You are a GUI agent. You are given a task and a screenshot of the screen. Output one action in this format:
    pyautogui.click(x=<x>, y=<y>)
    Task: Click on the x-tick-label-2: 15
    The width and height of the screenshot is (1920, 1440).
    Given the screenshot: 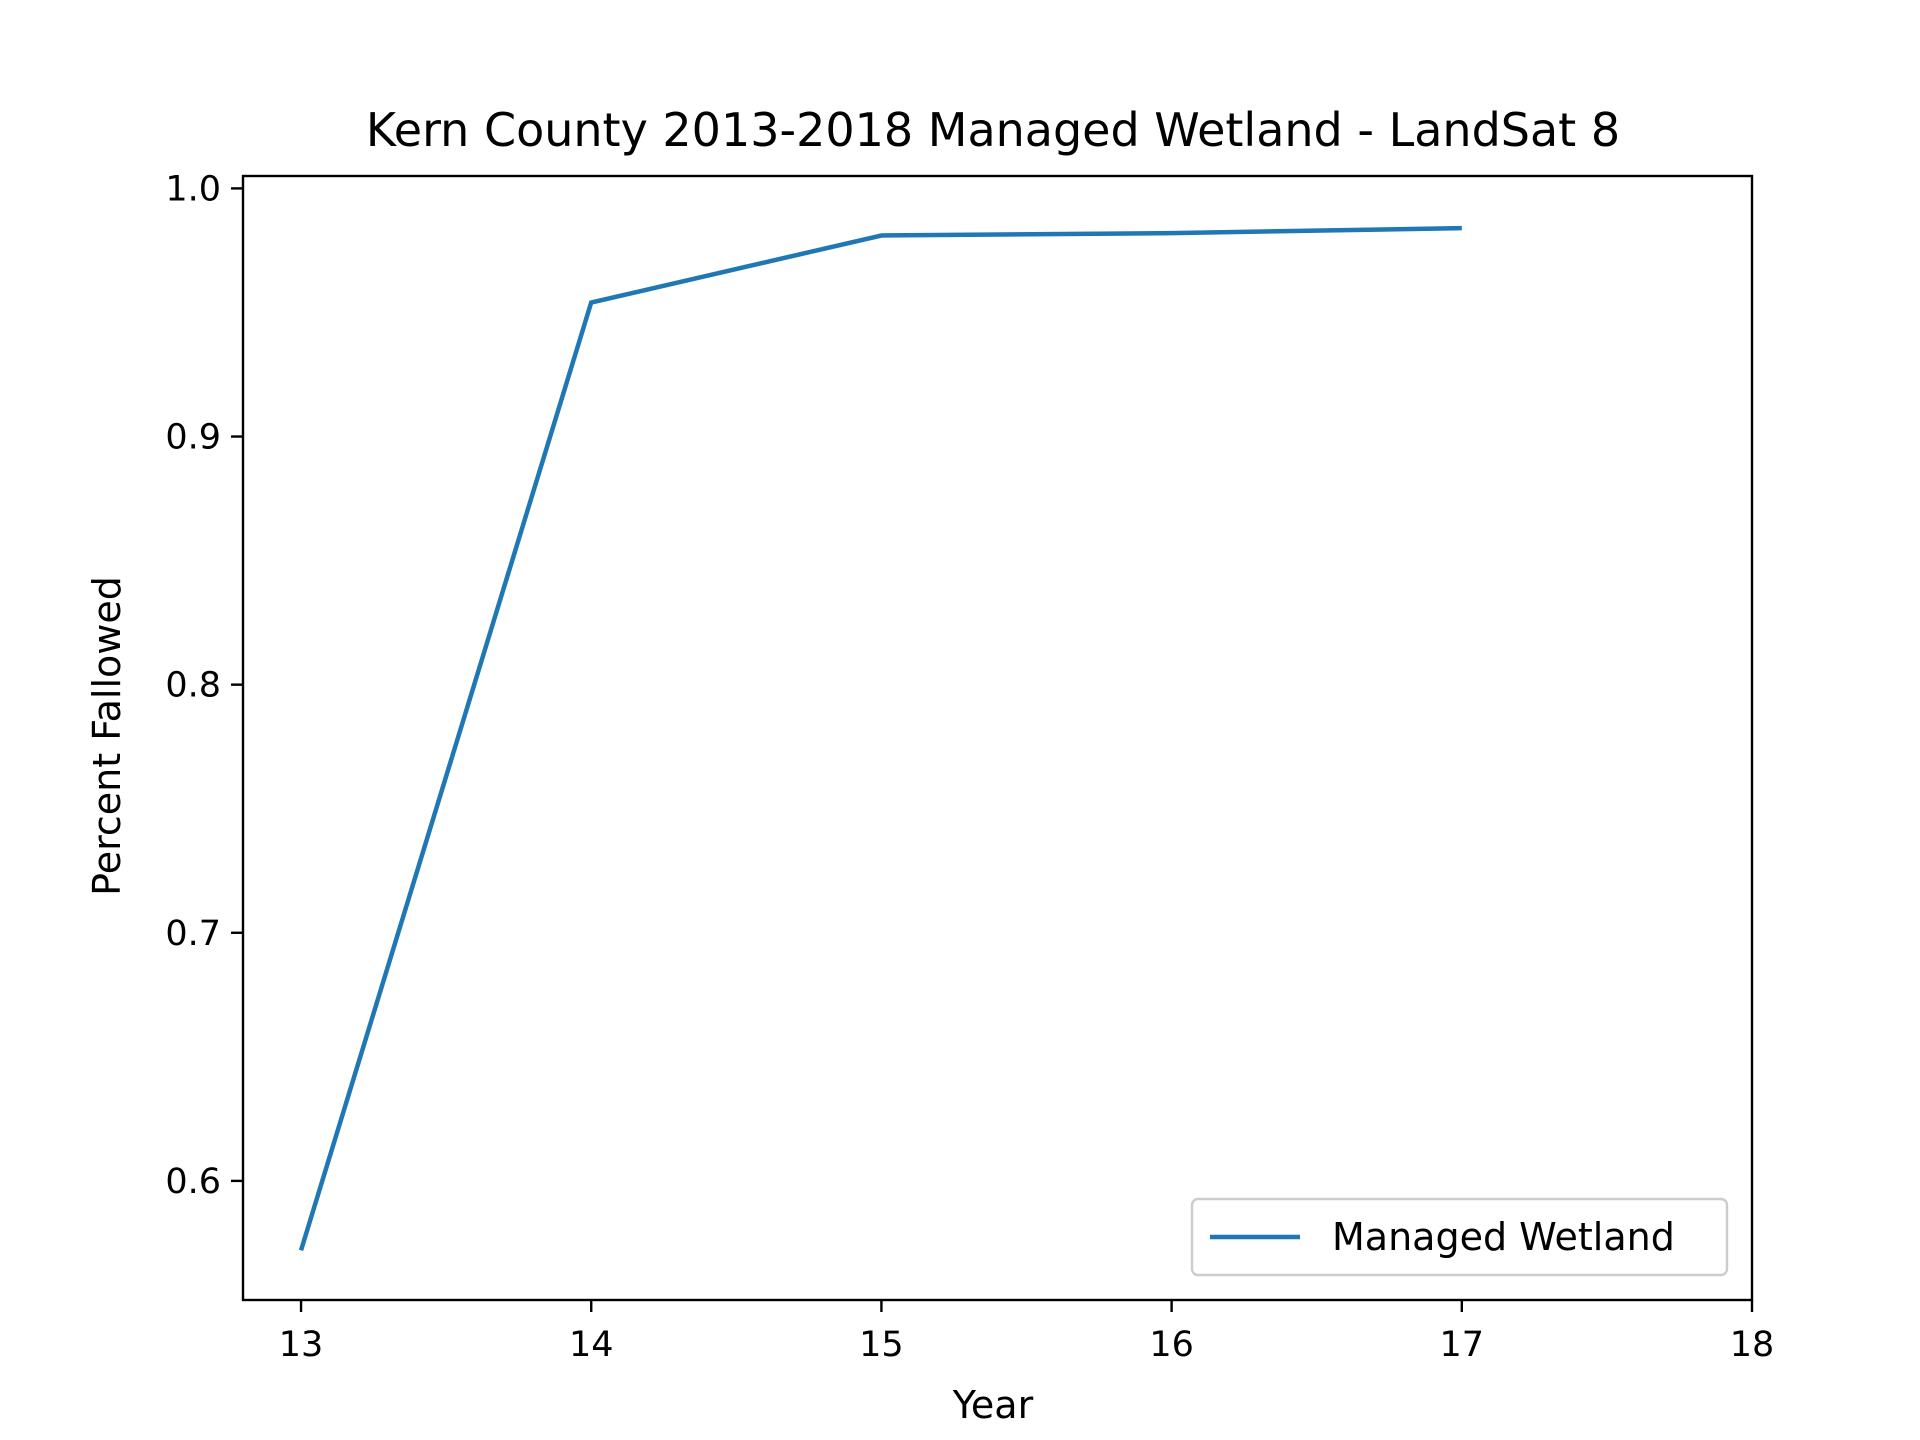 What is the action you would take?
    pyautogui.click(x=881, y=1345)
    